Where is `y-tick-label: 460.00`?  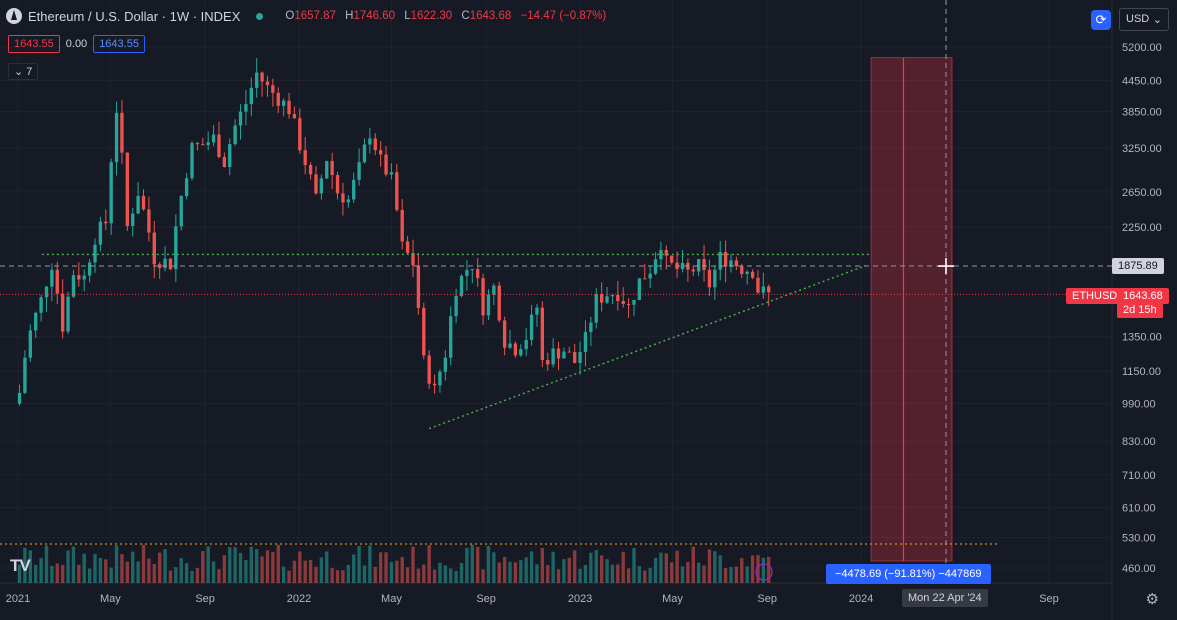 y-tick-label: 460.00 is located at coordinates (1139, 569).